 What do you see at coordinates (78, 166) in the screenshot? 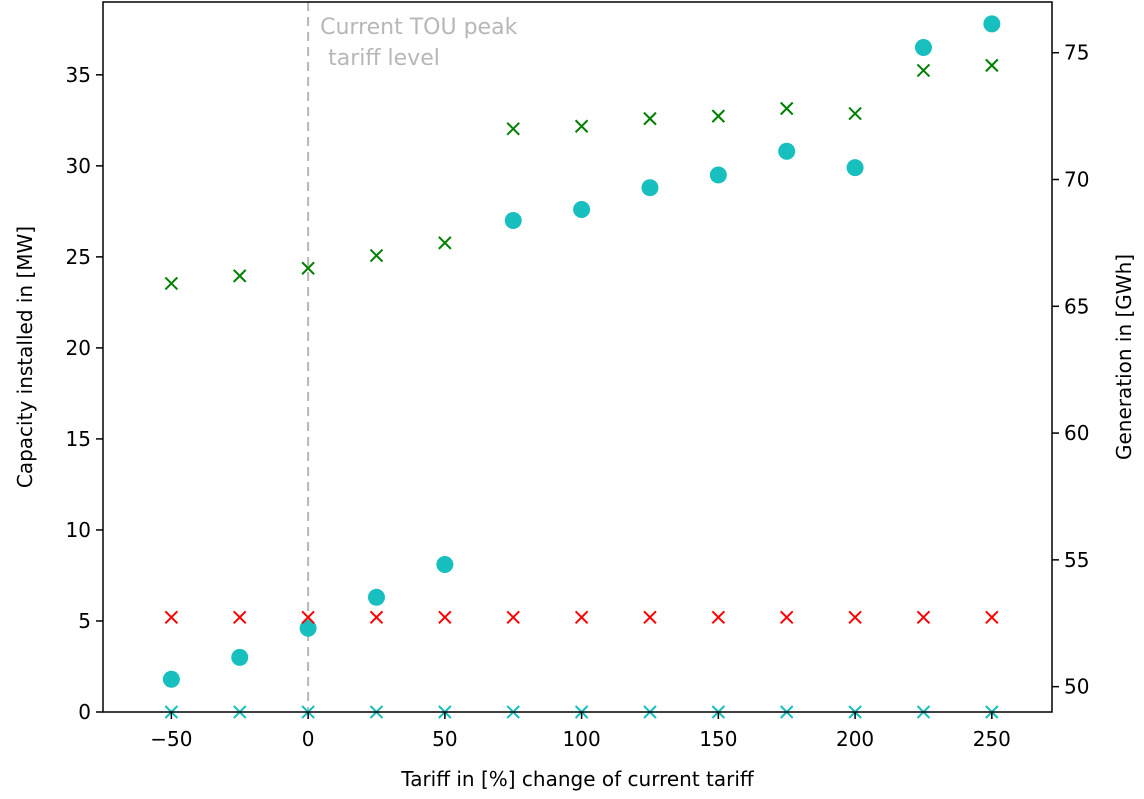
I see `y-left-tick-label: 30` at bounding box center [78, 166].